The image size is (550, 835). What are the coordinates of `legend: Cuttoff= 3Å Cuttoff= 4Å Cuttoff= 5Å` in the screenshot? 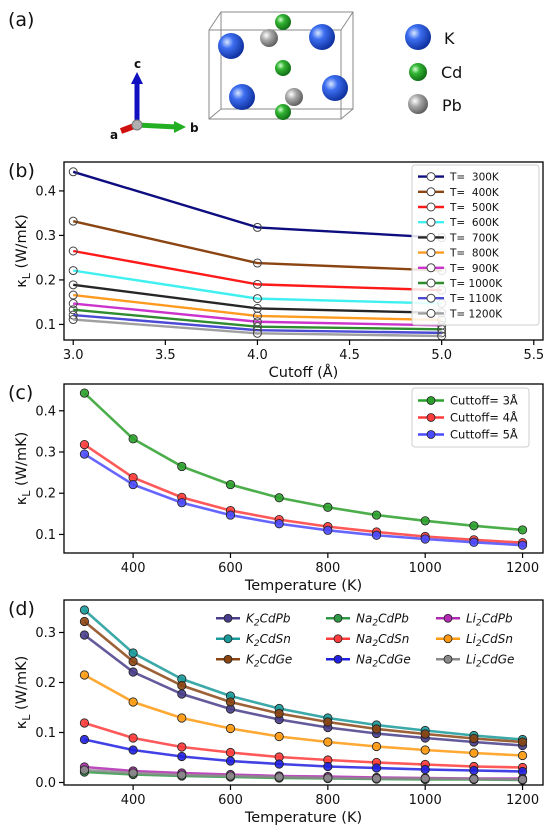 It's located at (470, 417).